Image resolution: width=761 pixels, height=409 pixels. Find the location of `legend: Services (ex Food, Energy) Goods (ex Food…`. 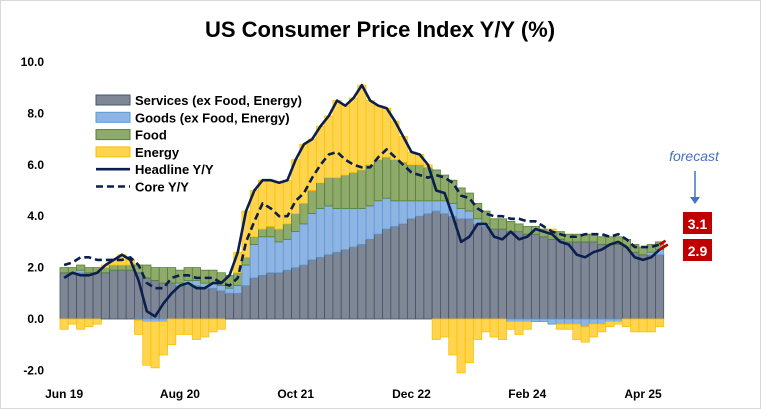

legend: Services (ex Food, Energy) Goods (ex Food… is located at coordinates (198, 144).